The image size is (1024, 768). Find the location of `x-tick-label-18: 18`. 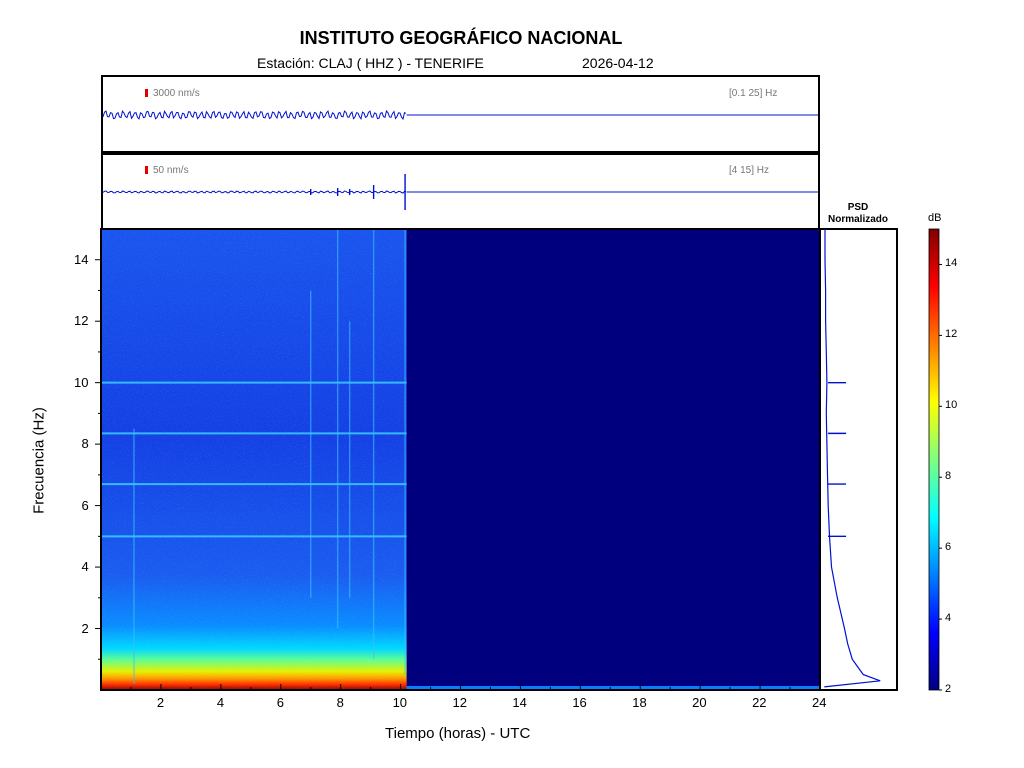

x-tick-label-18: 18 is located at coordinates (639, 702).